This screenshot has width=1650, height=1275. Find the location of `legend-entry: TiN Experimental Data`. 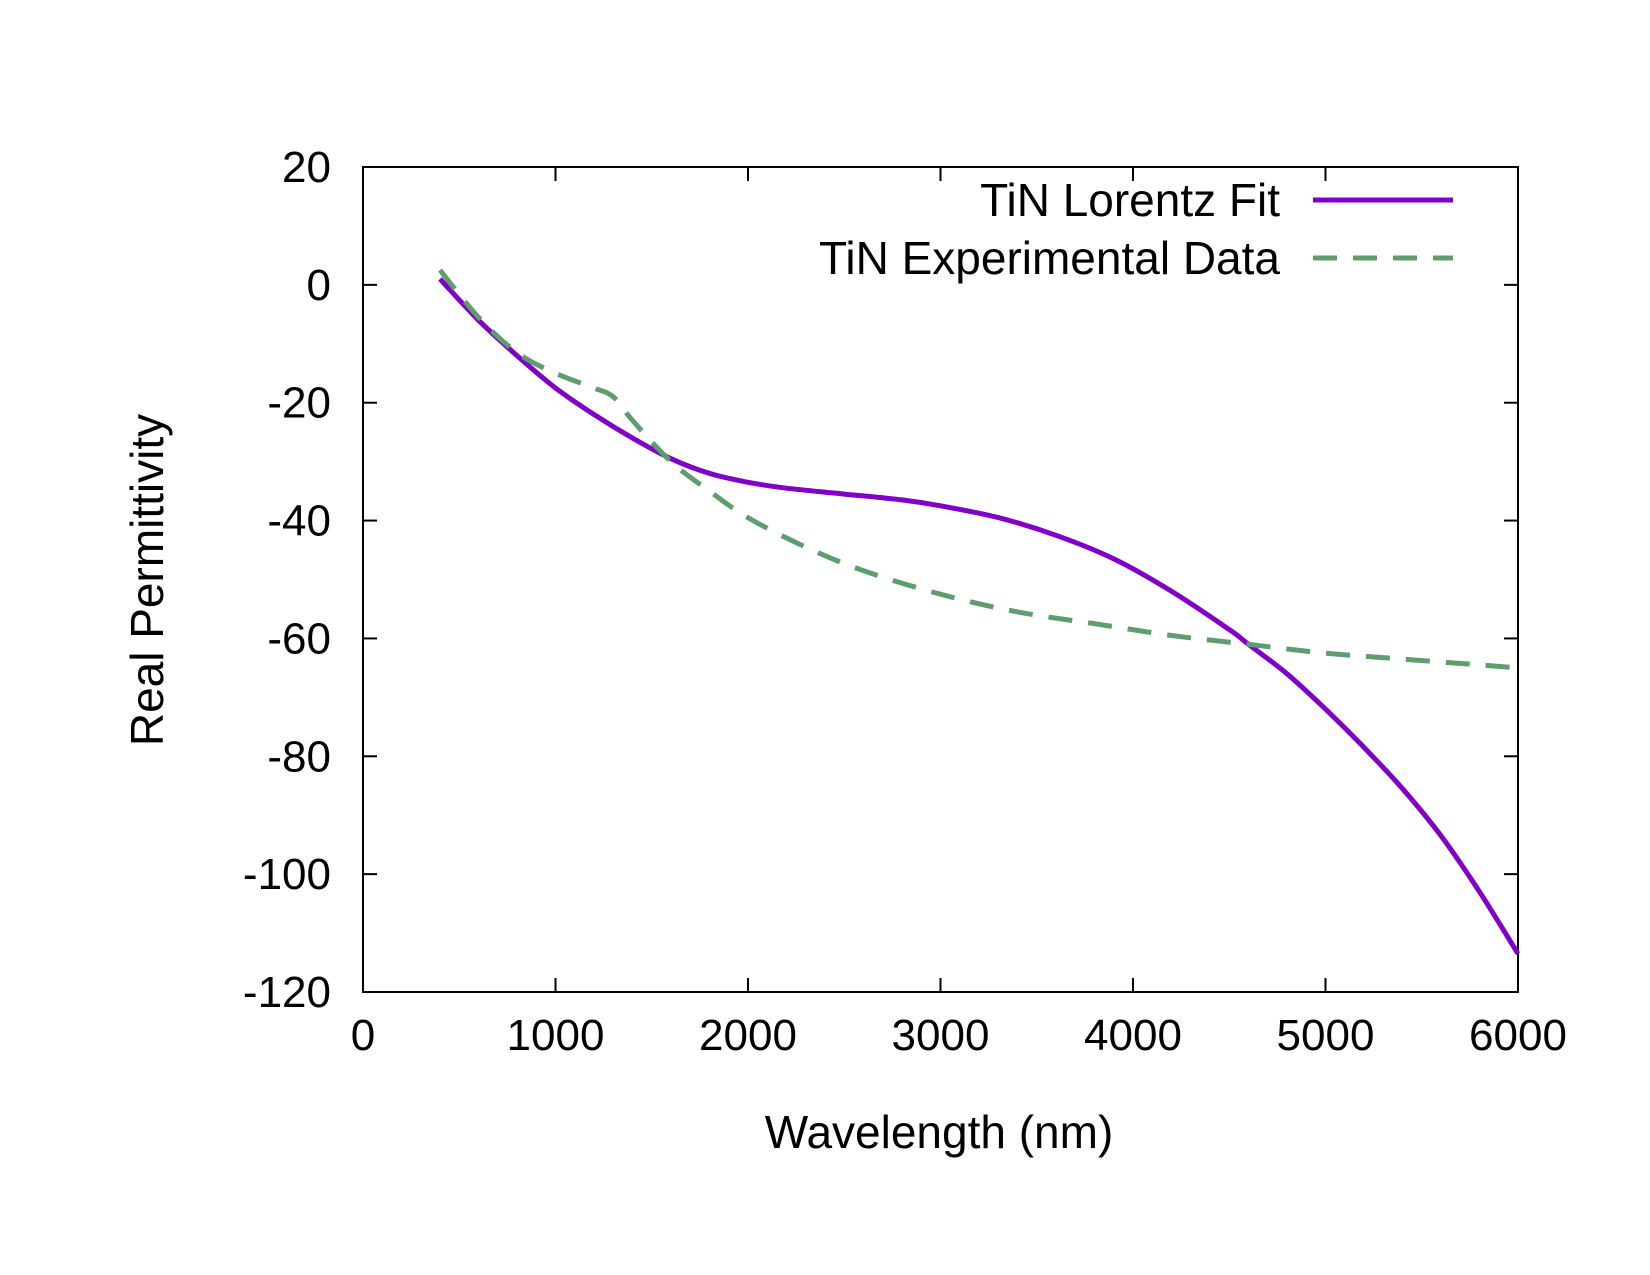

legend-entry: TiN Experimental Data is located at coordinates (1136, 258).